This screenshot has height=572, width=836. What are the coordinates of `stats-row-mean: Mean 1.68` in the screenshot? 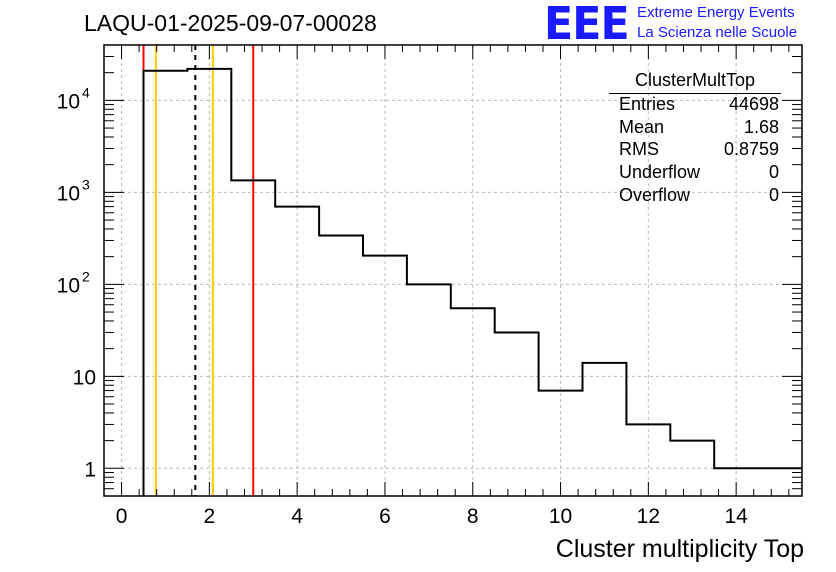 It's located at (699, 128).